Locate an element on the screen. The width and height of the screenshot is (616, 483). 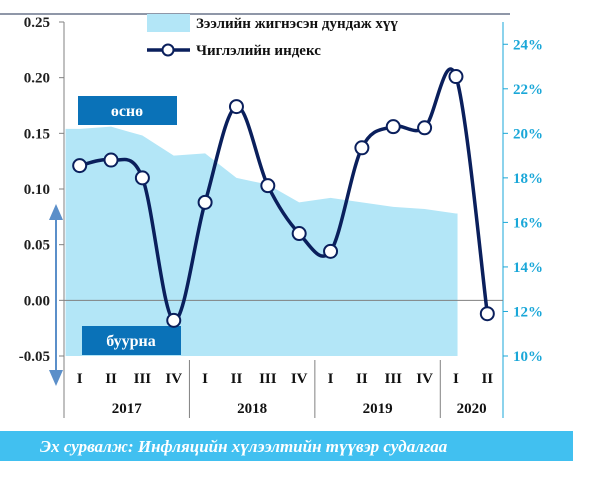
left-tick-label: 0.25 is located at coordinates (37, 23).